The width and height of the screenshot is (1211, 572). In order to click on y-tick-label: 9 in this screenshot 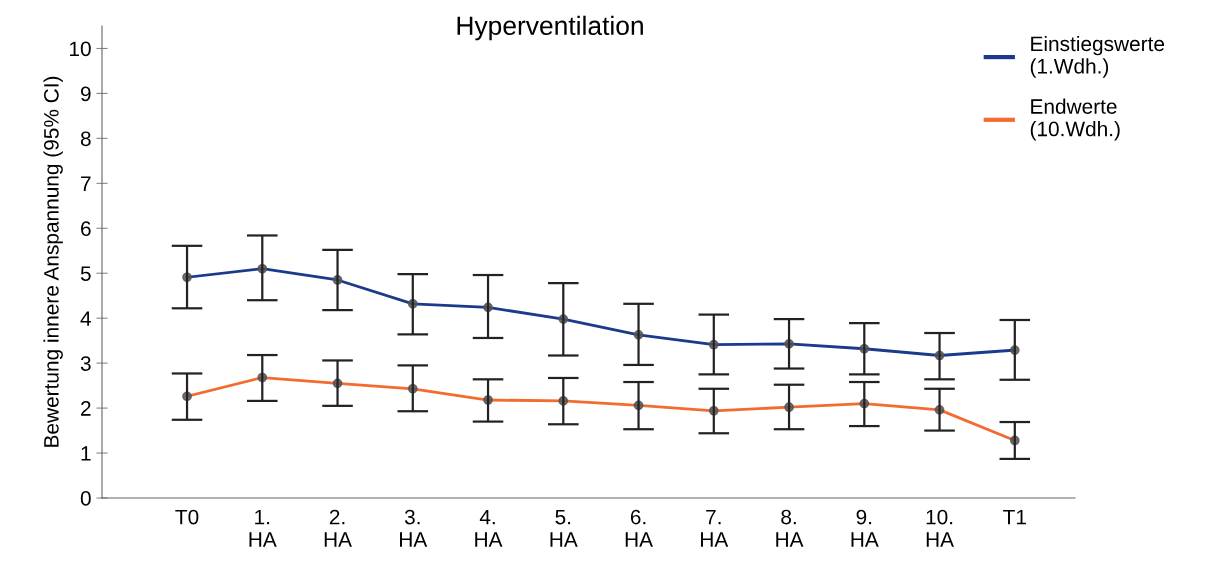, I will do `click(85, 94)`.